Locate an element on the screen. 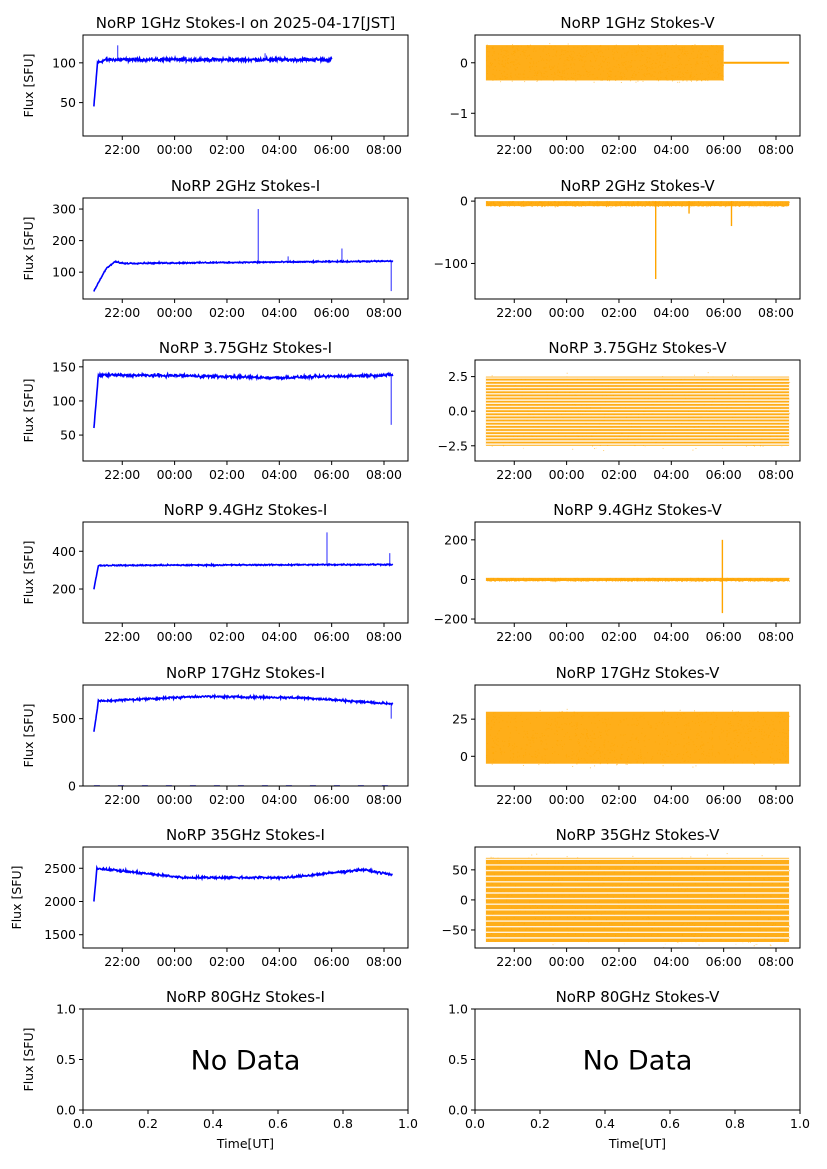  y-tick-label: 0 is located at coordinates (464, 201).